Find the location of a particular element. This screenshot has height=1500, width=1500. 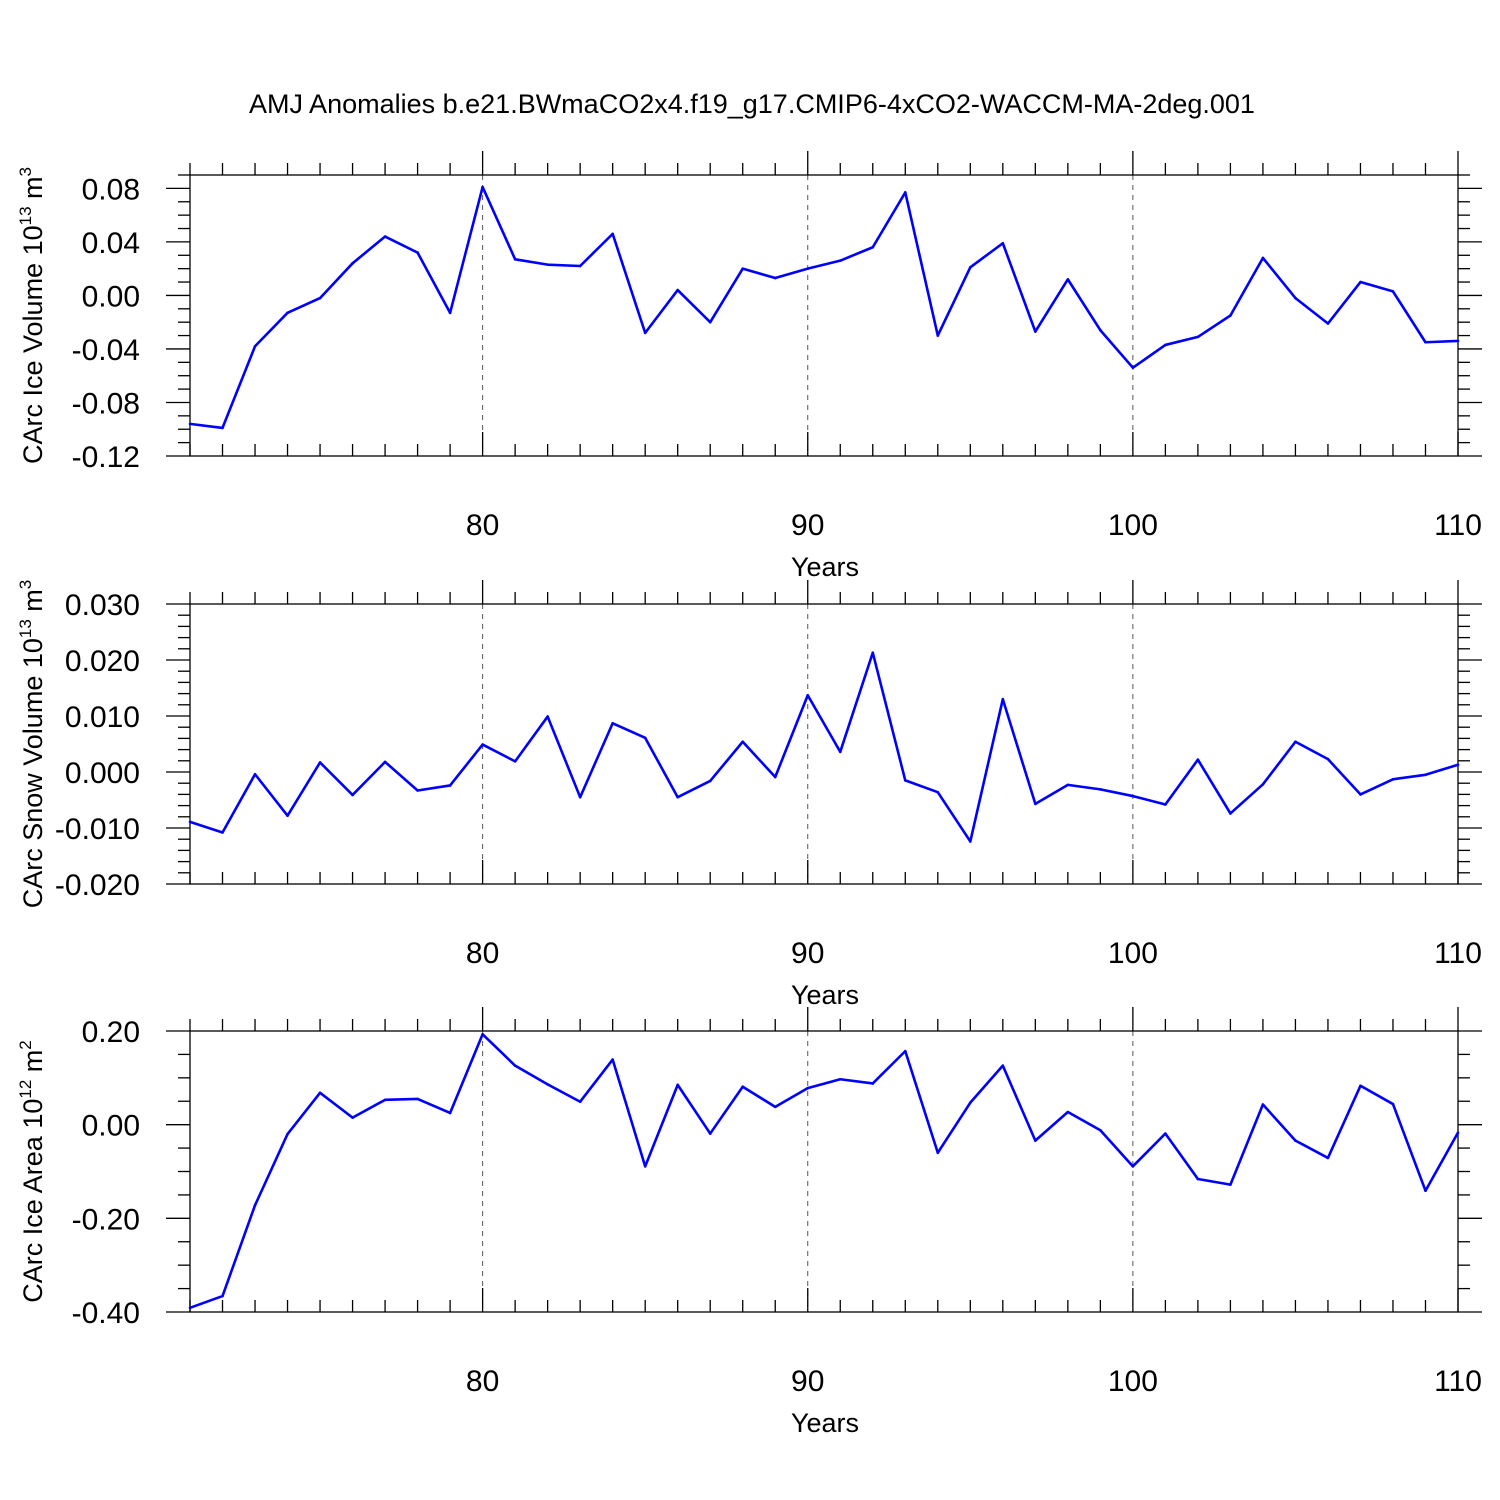

y-axis-title-base: CArc Ice Area 10 is located at coordinates (33, 1201).